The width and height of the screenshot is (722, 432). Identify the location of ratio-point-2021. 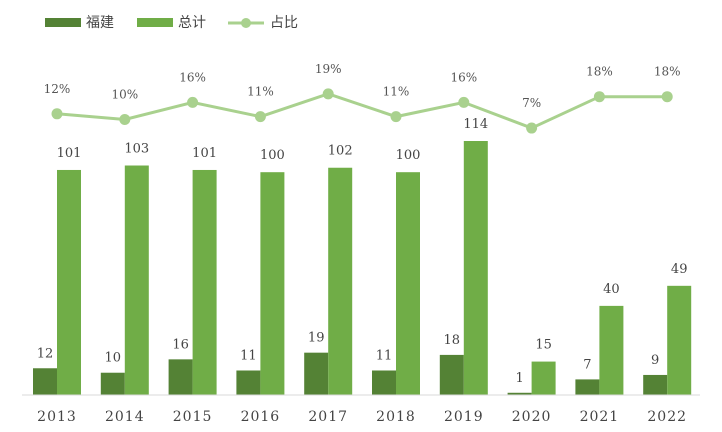
(599, 97).